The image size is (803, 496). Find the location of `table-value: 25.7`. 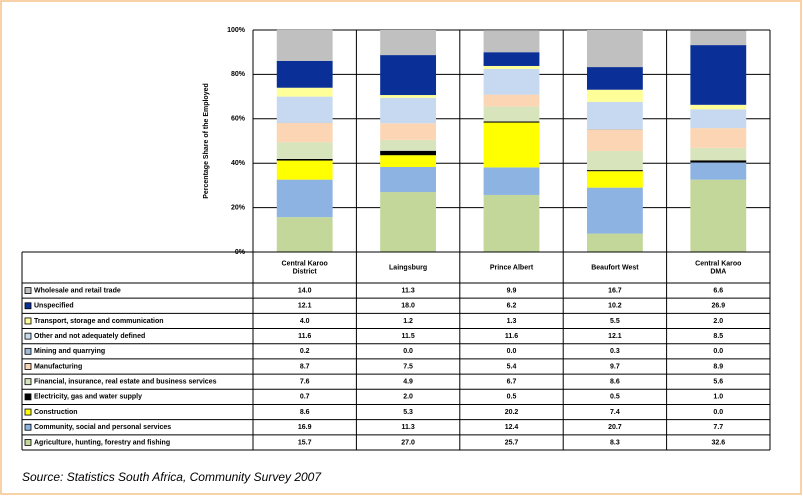

table-value: 25.7 is located at coordinates (512, 442).